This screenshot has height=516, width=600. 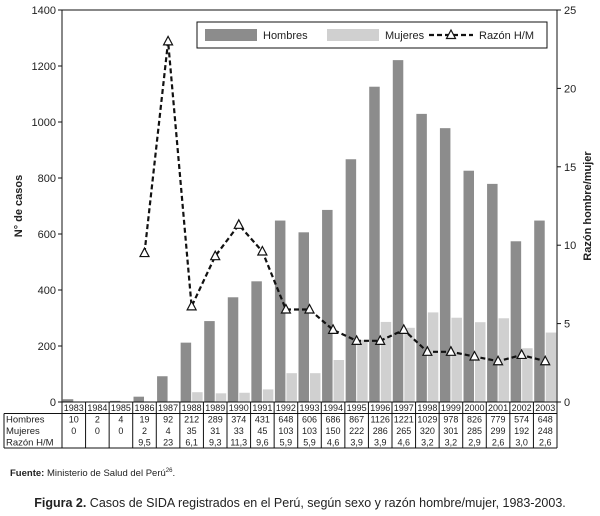 I want to click on ratio-marker-1995, so click(x=357, y=339).